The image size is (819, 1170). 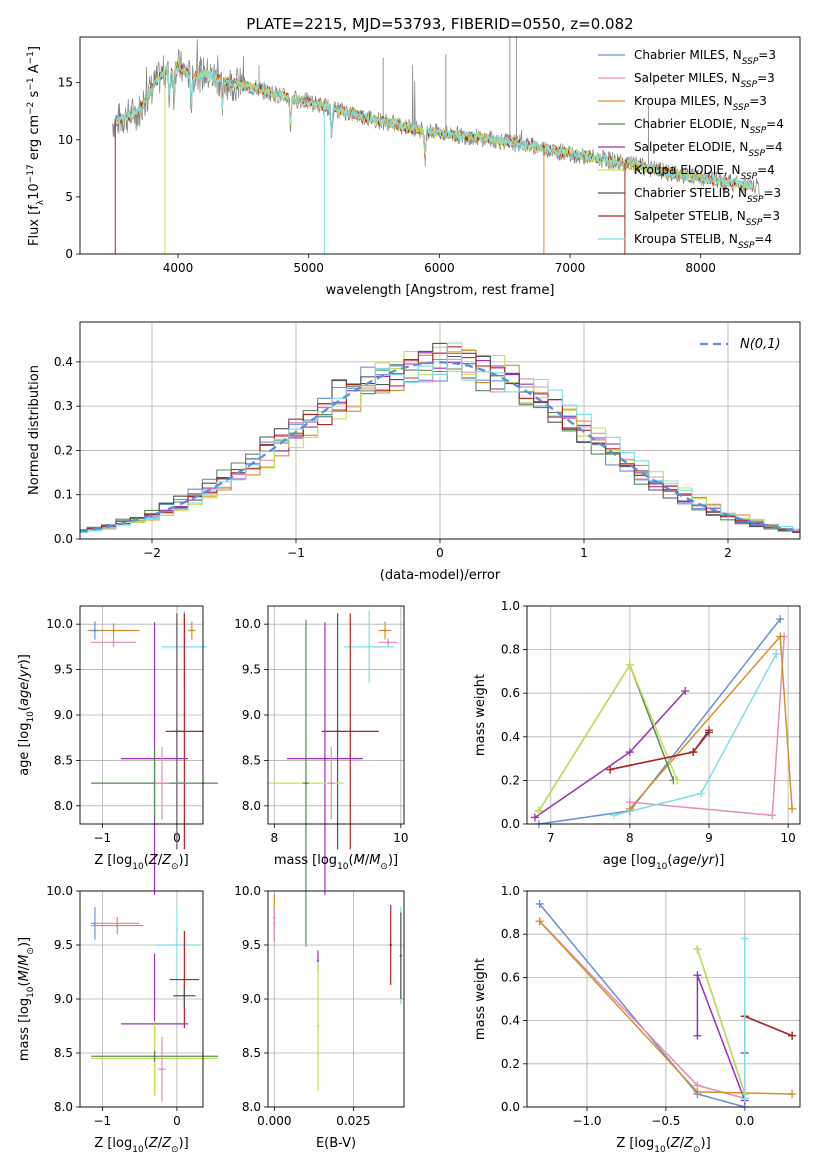 I want to click on x-axis-label: Z [log10(Z/Z⊙)], so click(x=141, y=1145).